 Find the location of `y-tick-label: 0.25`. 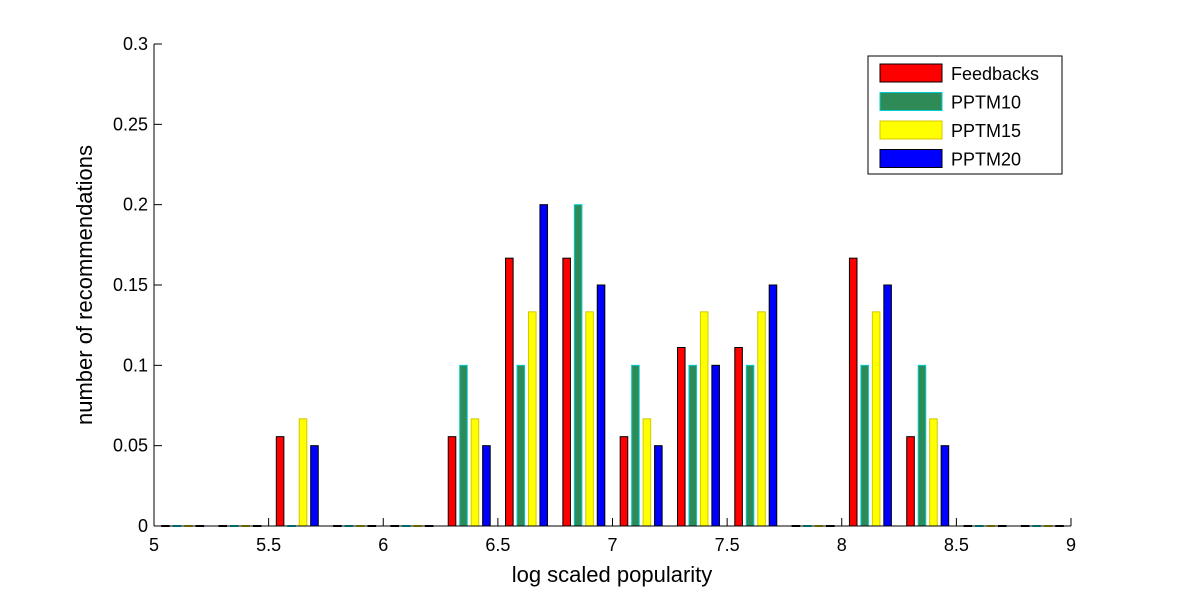

y-tick-label: 0.25 is located at coordinates (130, 124).